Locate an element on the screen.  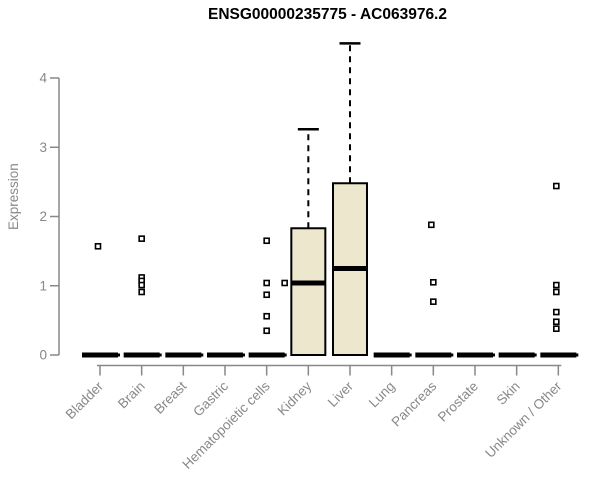
median-notch-prostate is located at coordinates (492, 355).